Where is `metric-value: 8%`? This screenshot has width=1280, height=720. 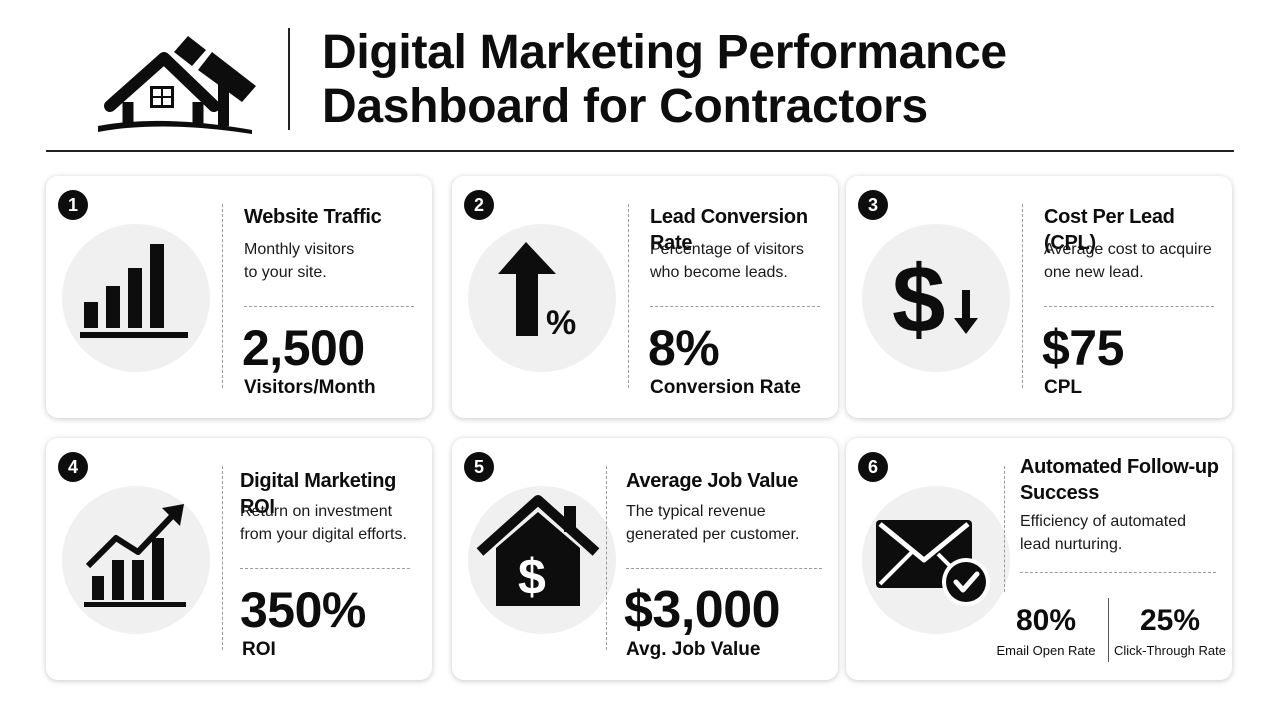 metric-value: 8% is located at coordinates (684, 348).